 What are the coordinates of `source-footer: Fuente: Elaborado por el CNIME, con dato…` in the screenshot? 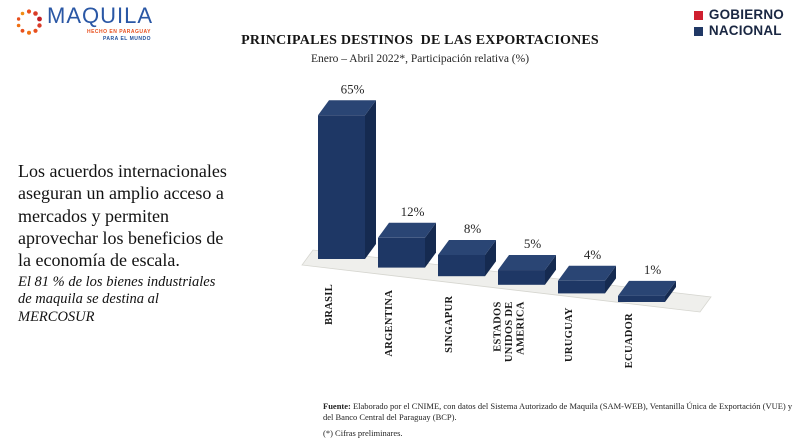 It's located at (559, 420).